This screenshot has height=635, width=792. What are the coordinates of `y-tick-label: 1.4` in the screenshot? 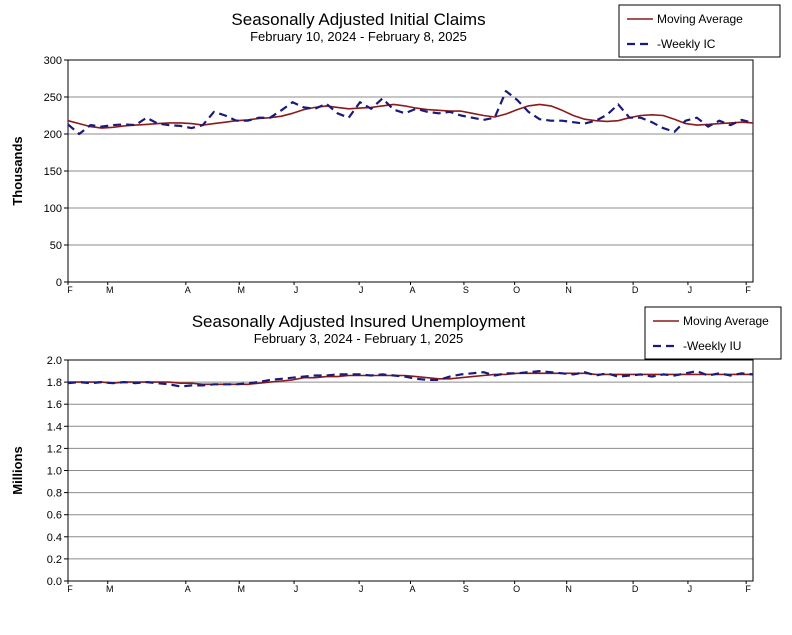 It's located at (54, 427).